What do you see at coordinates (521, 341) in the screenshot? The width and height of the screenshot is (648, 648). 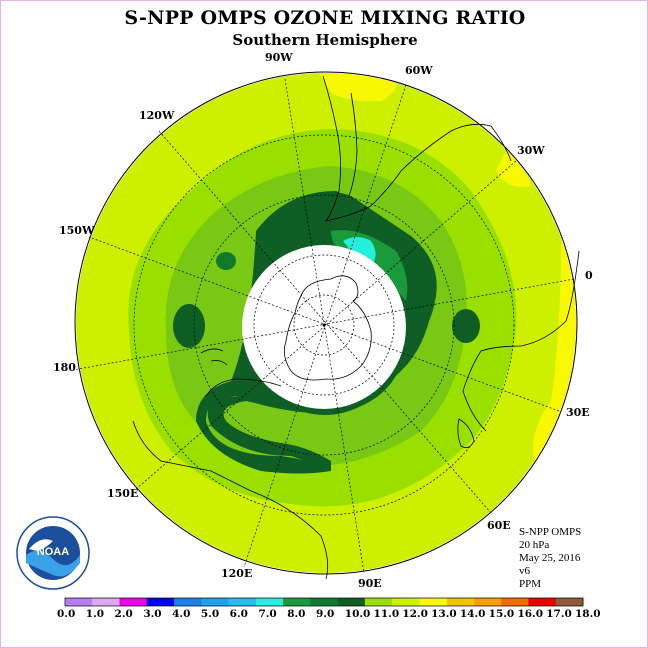 I see `africa-coast` at bounding box center [521, 341].